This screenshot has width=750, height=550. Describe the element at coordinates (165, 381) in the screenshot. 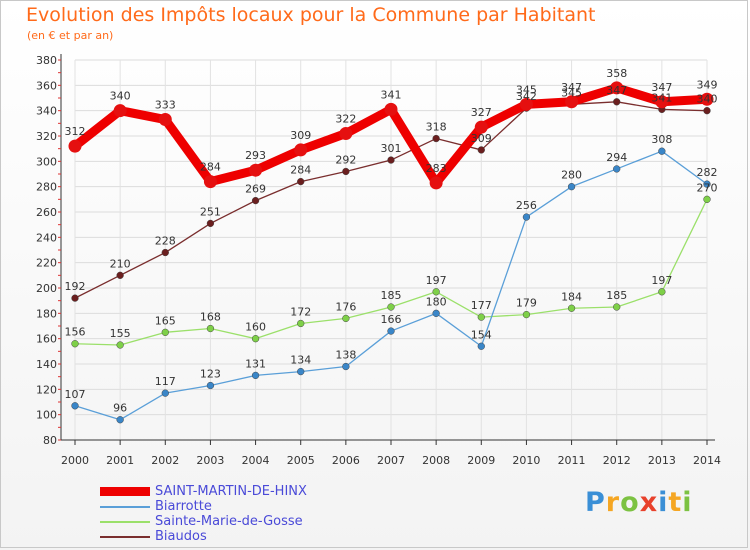

I see `data-label: 117` at that location.